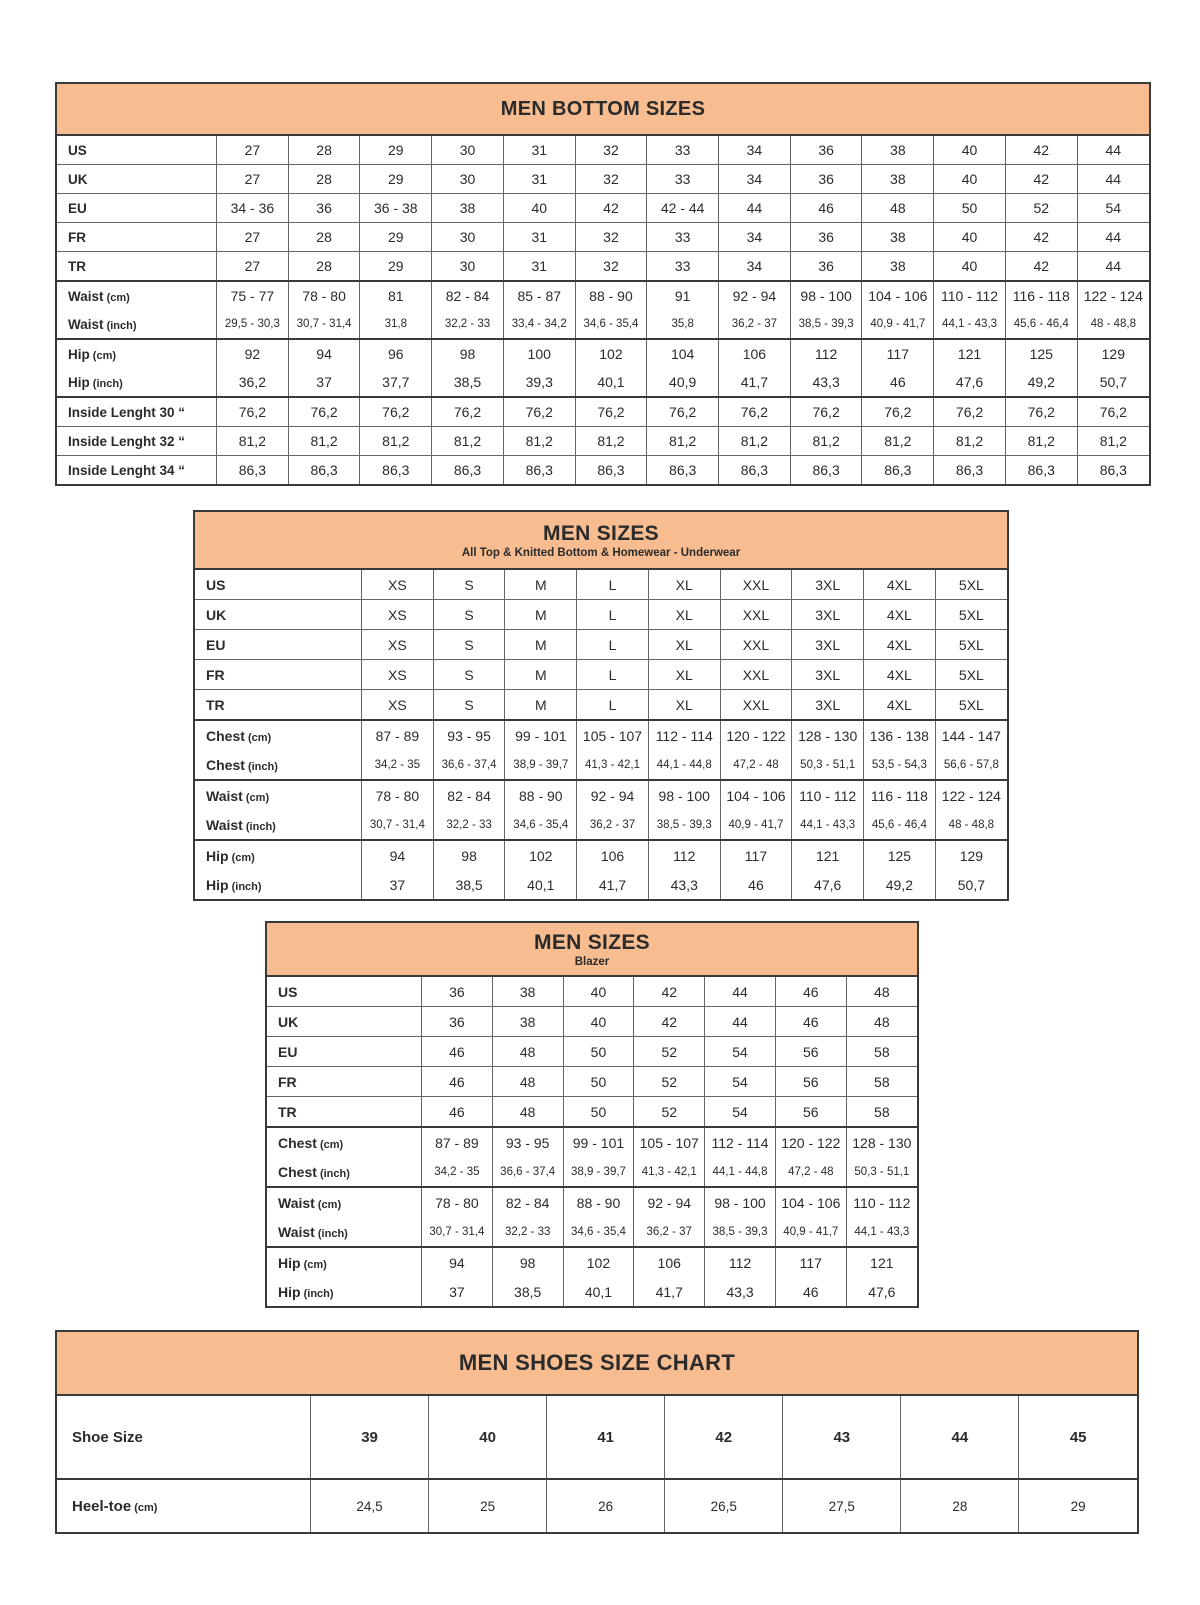 This screenshot has height=1605, width=1200. I want to click on size-cell: 3XL, so click(827, 614).